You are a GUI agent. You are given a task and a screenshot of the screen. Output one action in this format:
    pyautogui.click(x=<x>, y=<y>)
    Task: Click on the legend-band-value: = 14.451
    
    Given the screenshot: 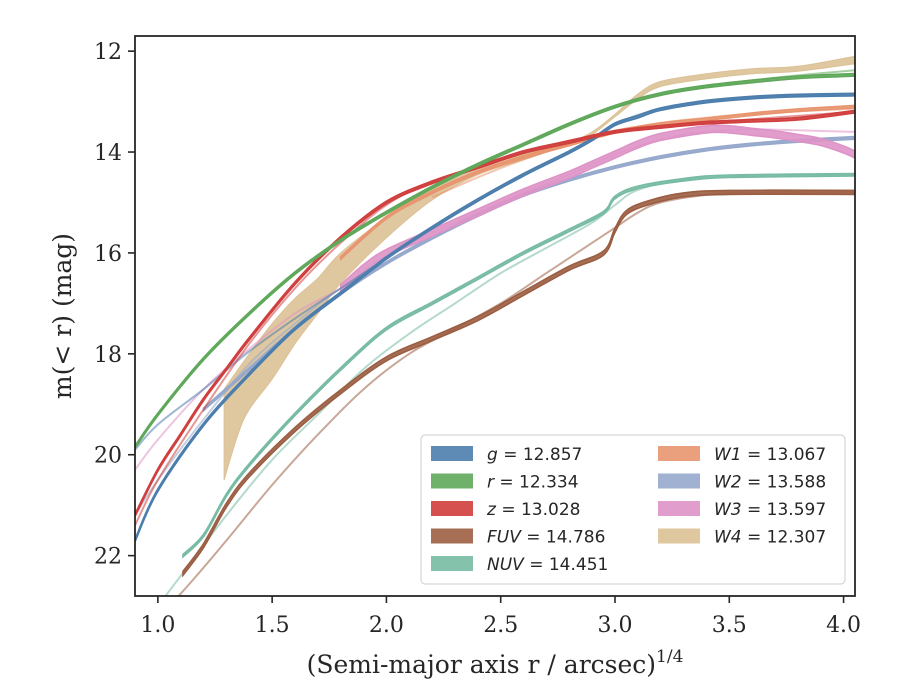 What is the action you would take?
    pyautogui.click(x=566, y=565)
    